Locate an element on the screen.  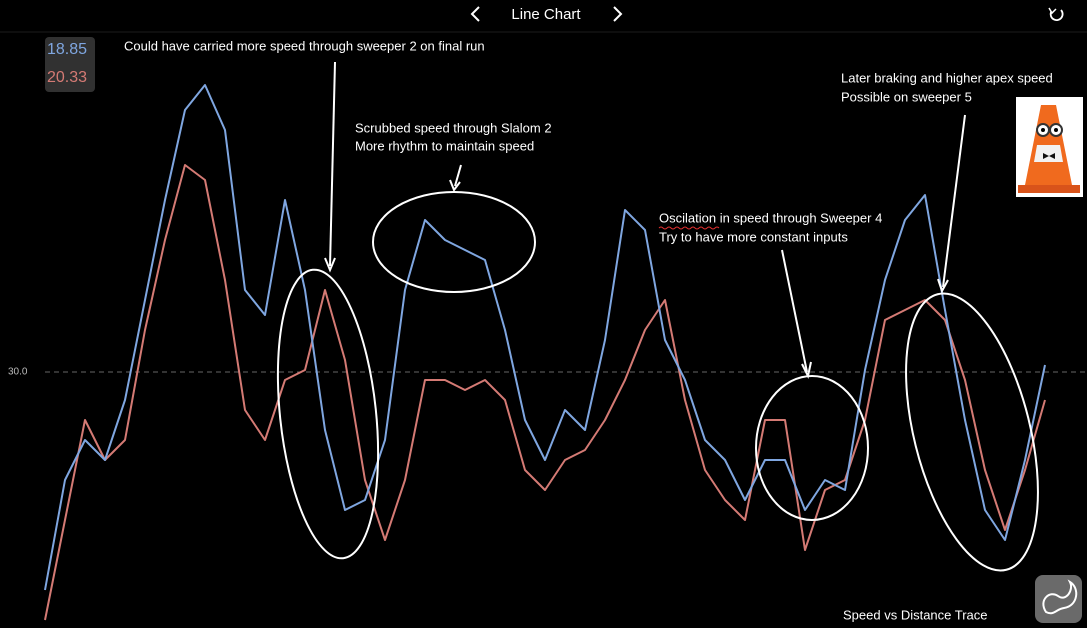
annotation: Possible on sweeper 5 is located at coordinates (906, 96).